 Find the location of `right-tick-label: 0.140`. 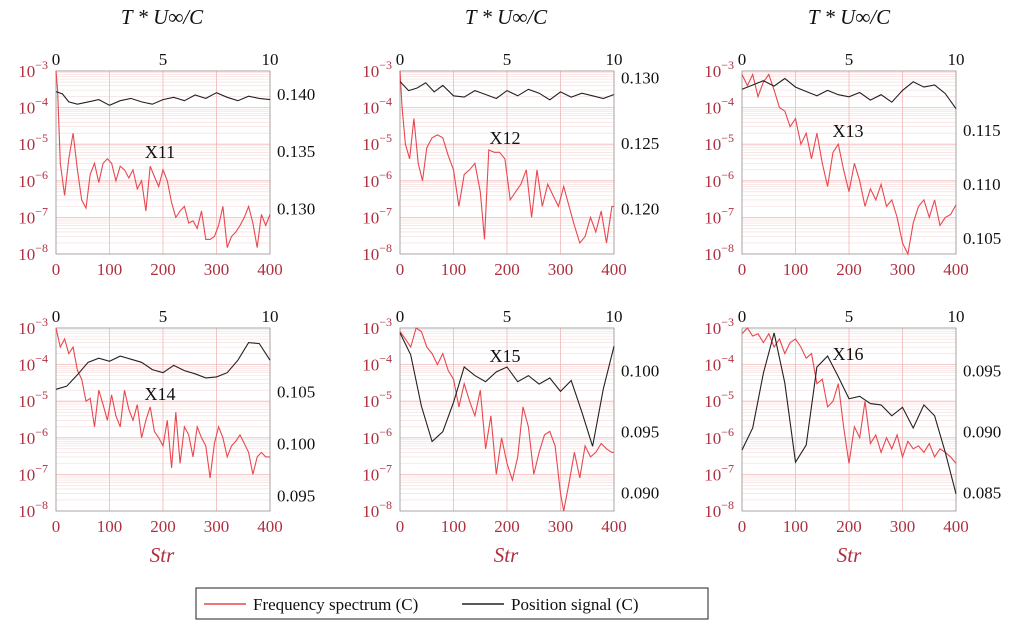

right-tick-label: 0.140 is located at coordinates (296, 94).